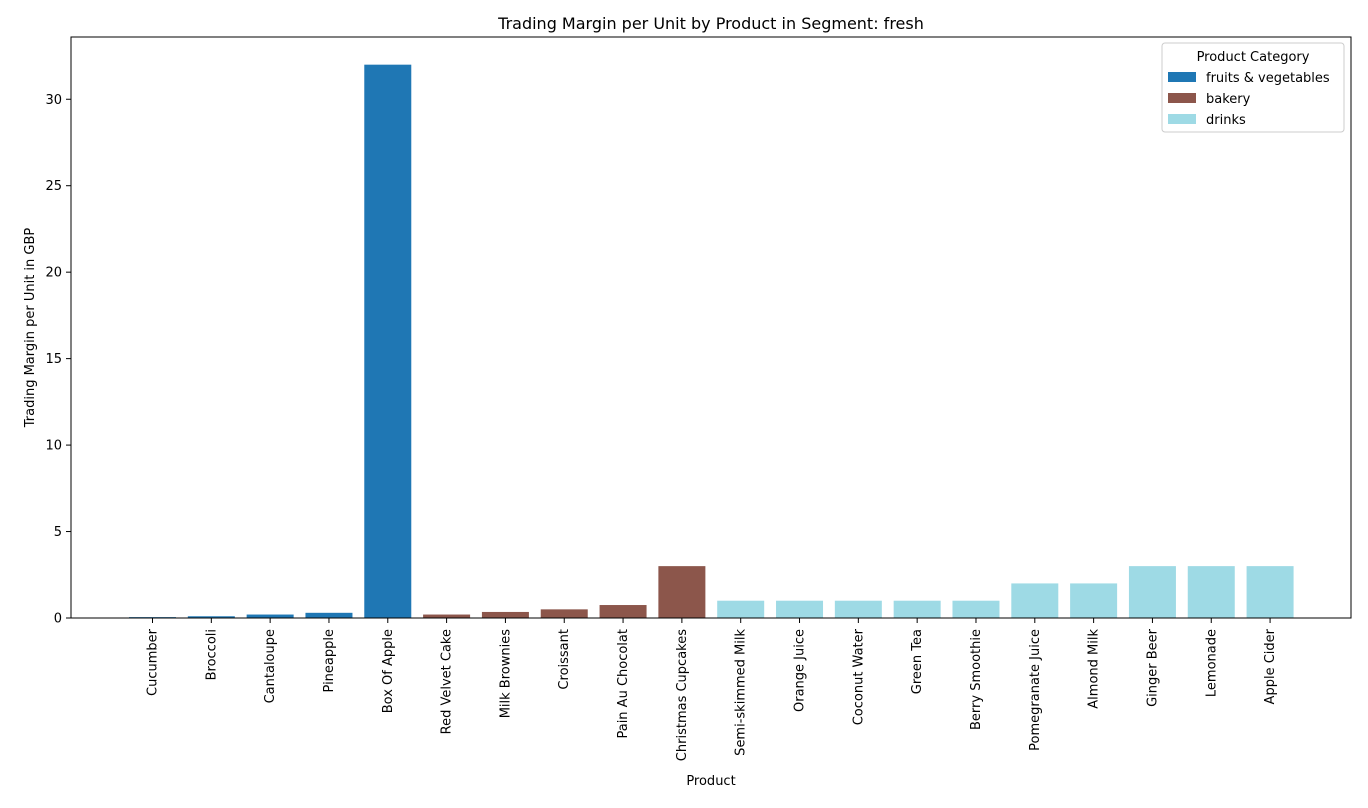 Image resolution: width=1368 pixels, height=808 pixels. I want to click on x-tick-label: Orange Juice, so click(800, 670).